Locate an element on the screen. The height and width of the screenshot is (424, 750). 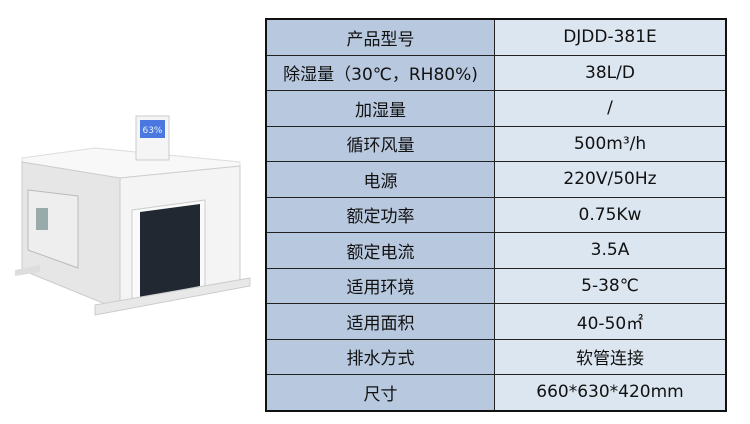
table-row: 循环风量 500m³/h is located at coordinates (496, 143).